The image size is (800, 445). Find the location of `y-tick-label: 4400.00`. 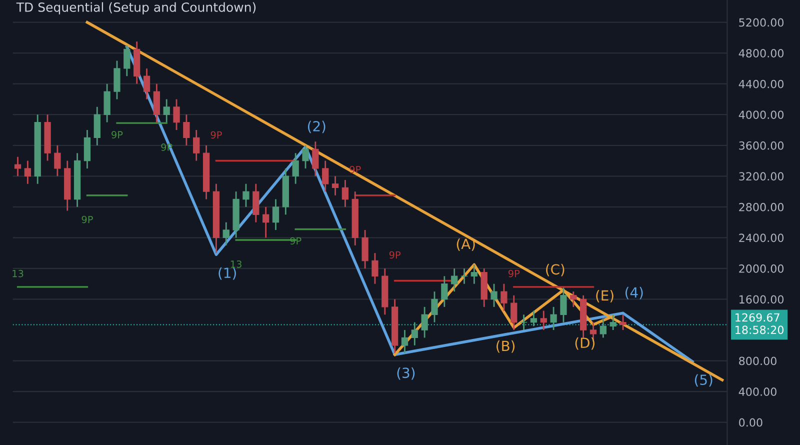

y-tick-label: 4400.00 is located at coordinates (761, 84).